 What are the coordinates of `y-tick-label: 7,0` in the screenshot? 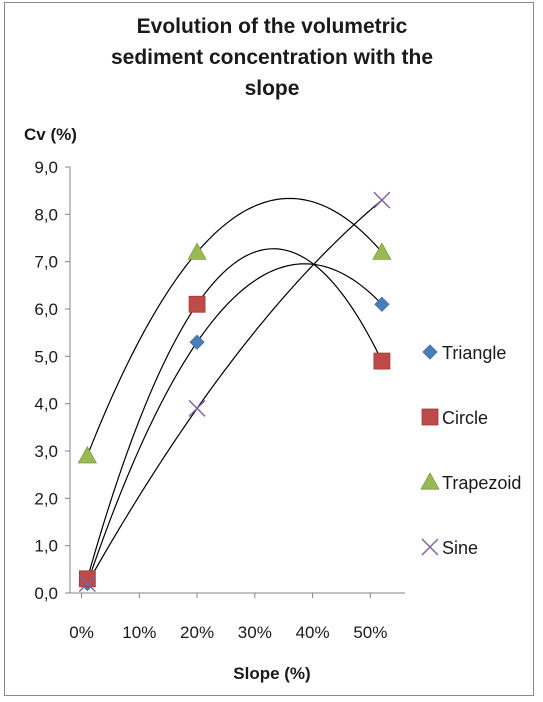 It's located at (46, 262).